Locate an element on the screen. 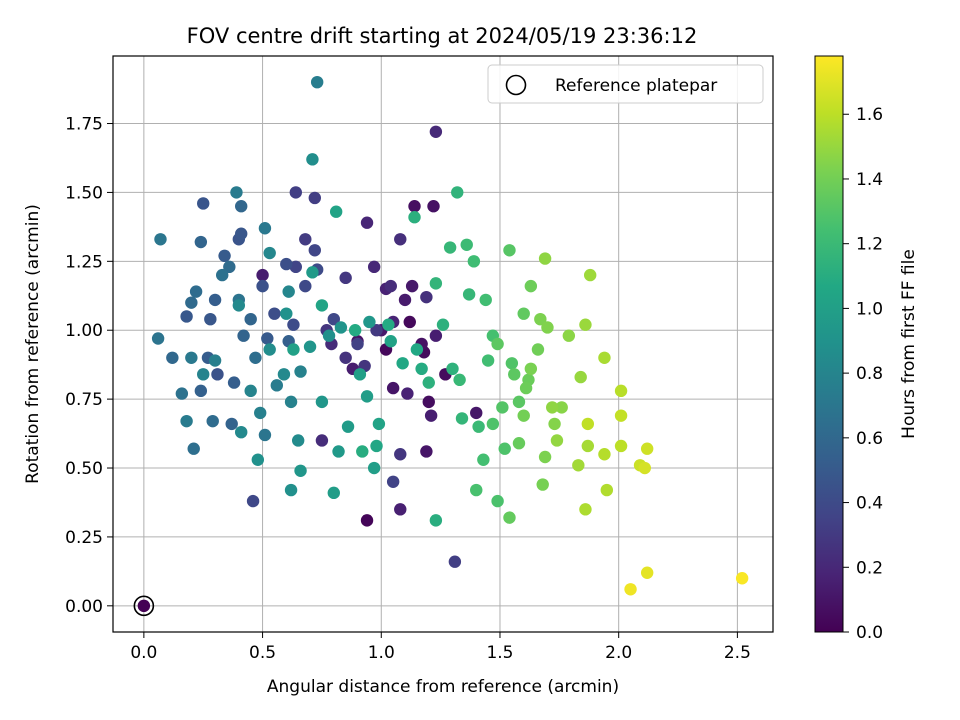 The width and height of the screenshot is (960, 720). y-tick-label: 0.00 is located at coordinates (84, 607).